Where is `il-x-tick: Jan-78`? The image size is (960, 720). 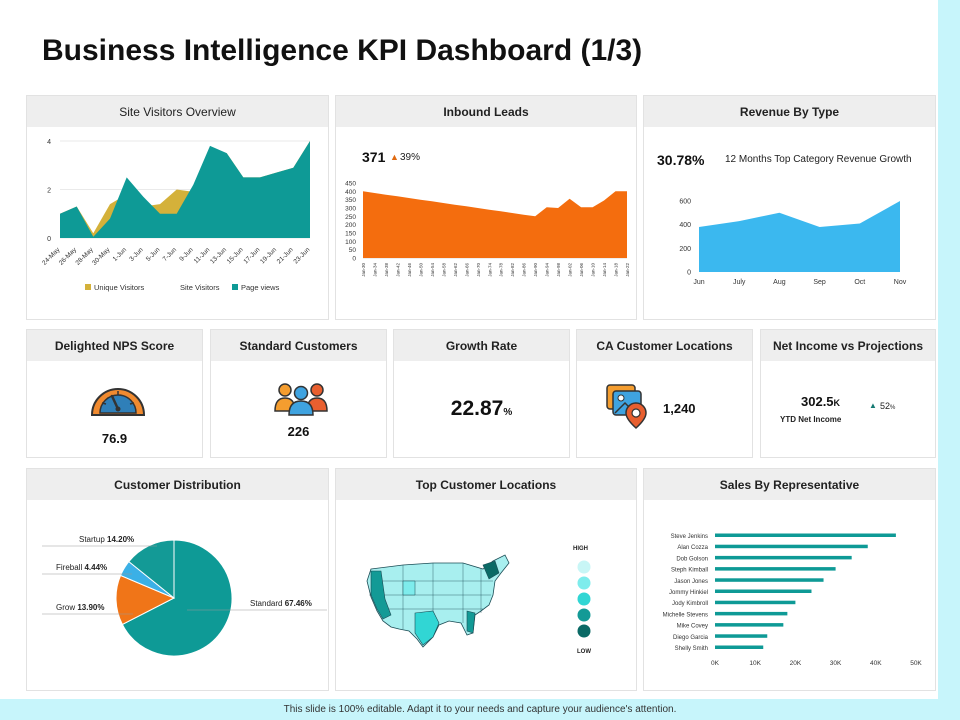
il-x-tick: Jan-78 is located at coordinates (501, 270).